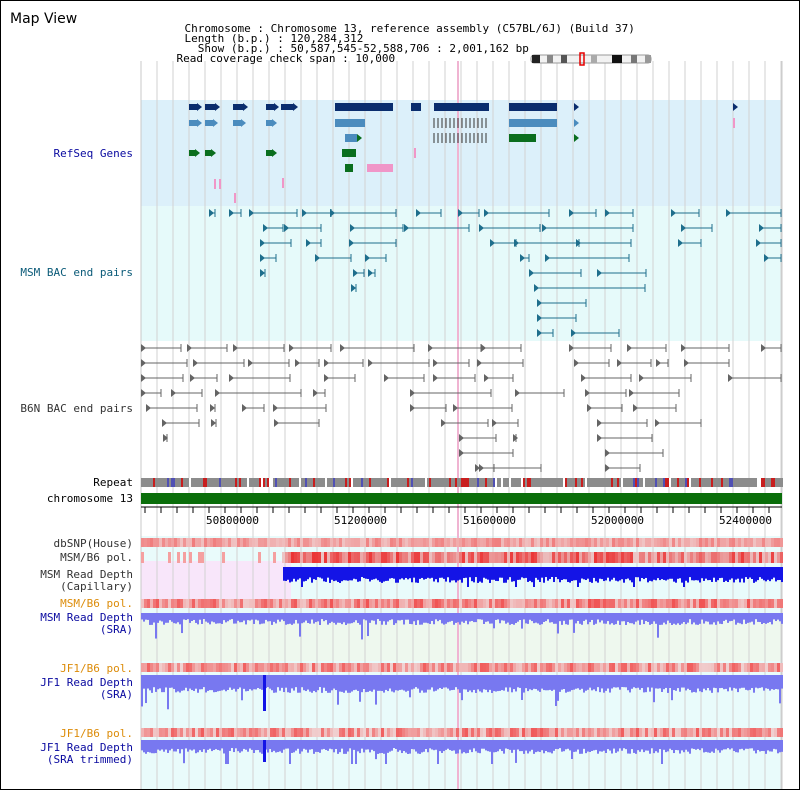 The height and width of the screenshot is (790, 800). Describe the element at coordinates (93, 543) in the screenshot. I see `track-label-dbsnp: dbSNP(House)` at that location.